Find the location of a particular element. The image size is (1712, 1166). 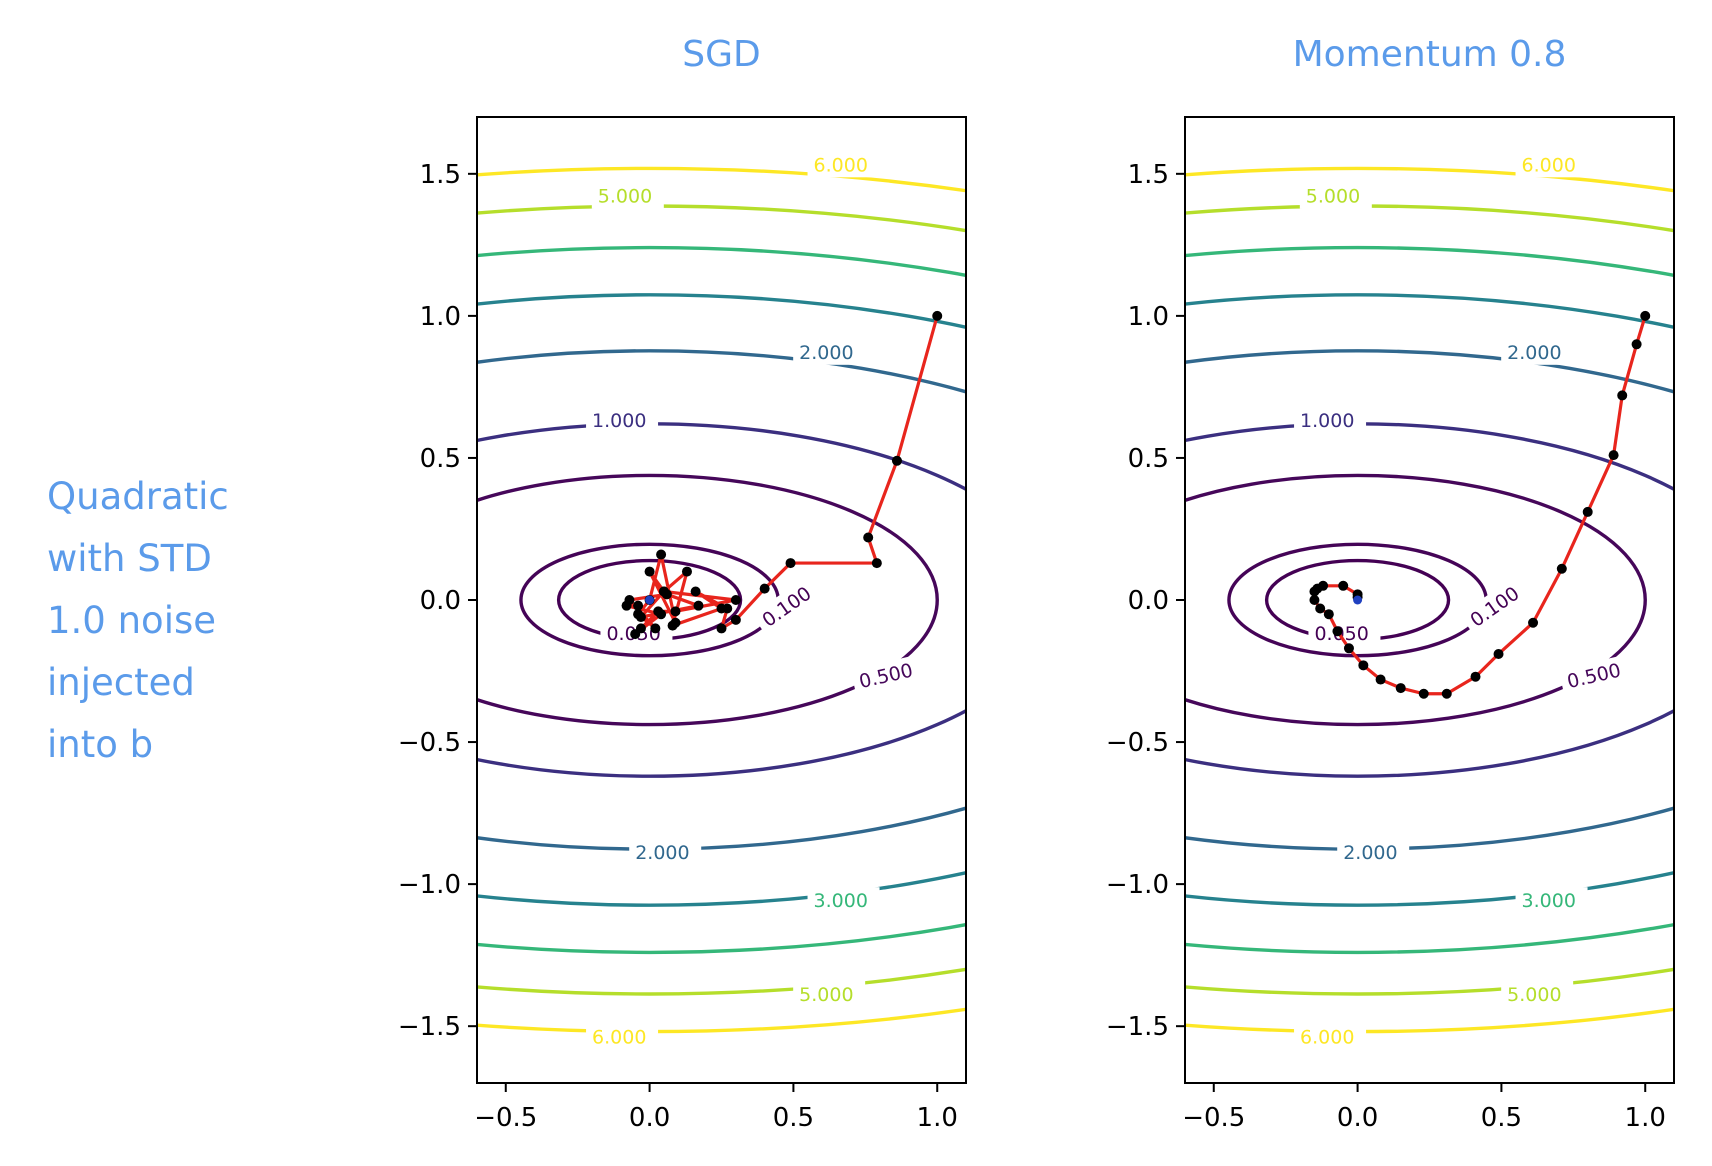

x-tick-label: 1.0 is located at coordinates (937, 1118).